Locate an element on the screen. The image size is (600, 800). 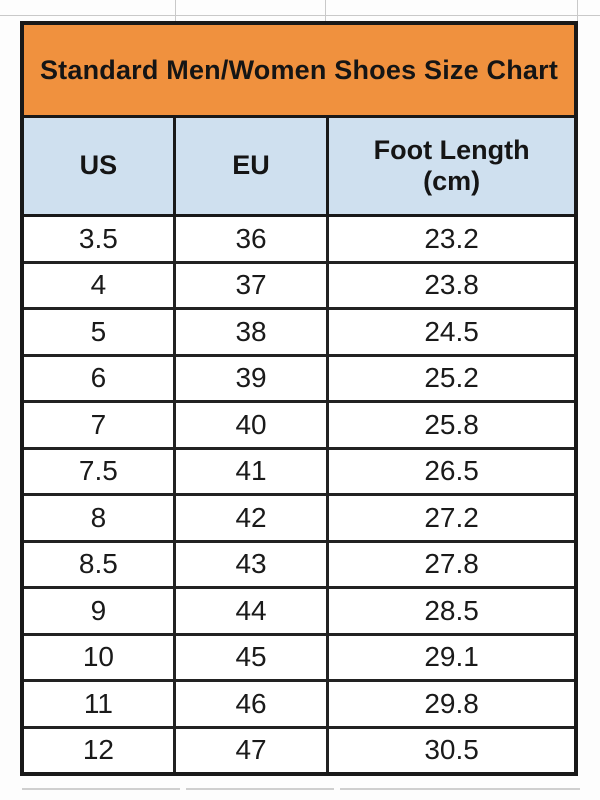
column-header-sublabel: (cm) is located at coordinates (452, 181).